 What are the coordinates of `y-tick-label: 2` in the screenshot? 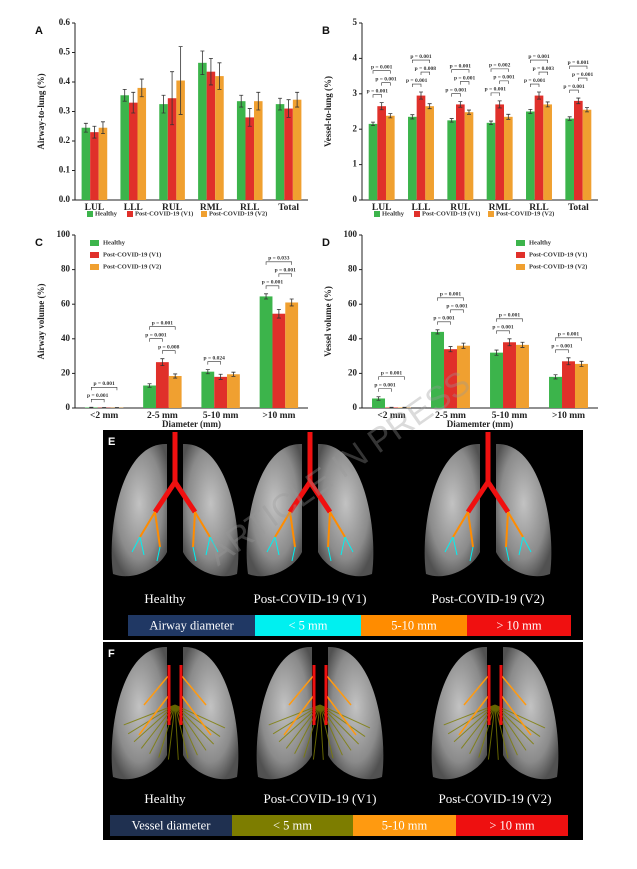 It's located at (355, 128).